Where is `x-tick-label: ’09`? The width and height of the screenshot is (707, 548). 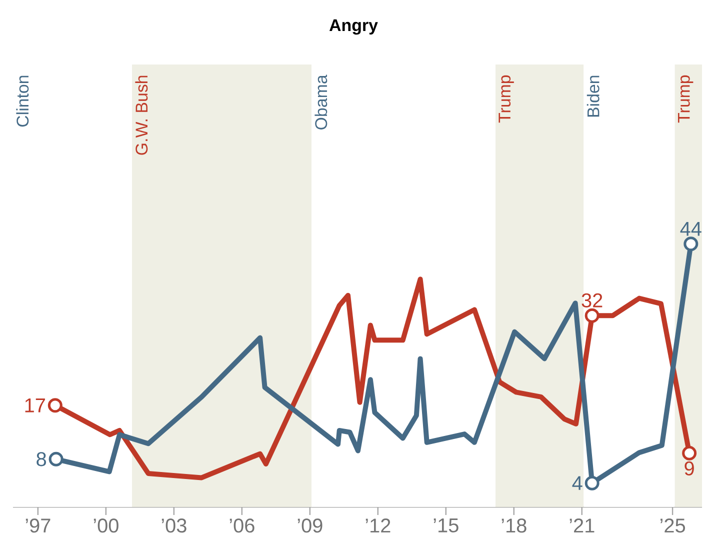 x-tick-label: ’09 is located at coordinates (310, 525).